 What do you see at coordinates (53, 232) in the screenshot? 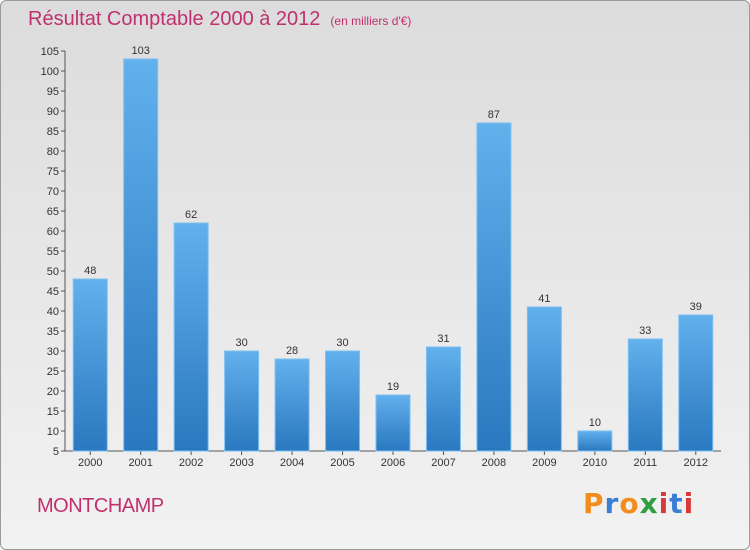
I see `y-tick-label: 60` at bounding box center [53, 232].